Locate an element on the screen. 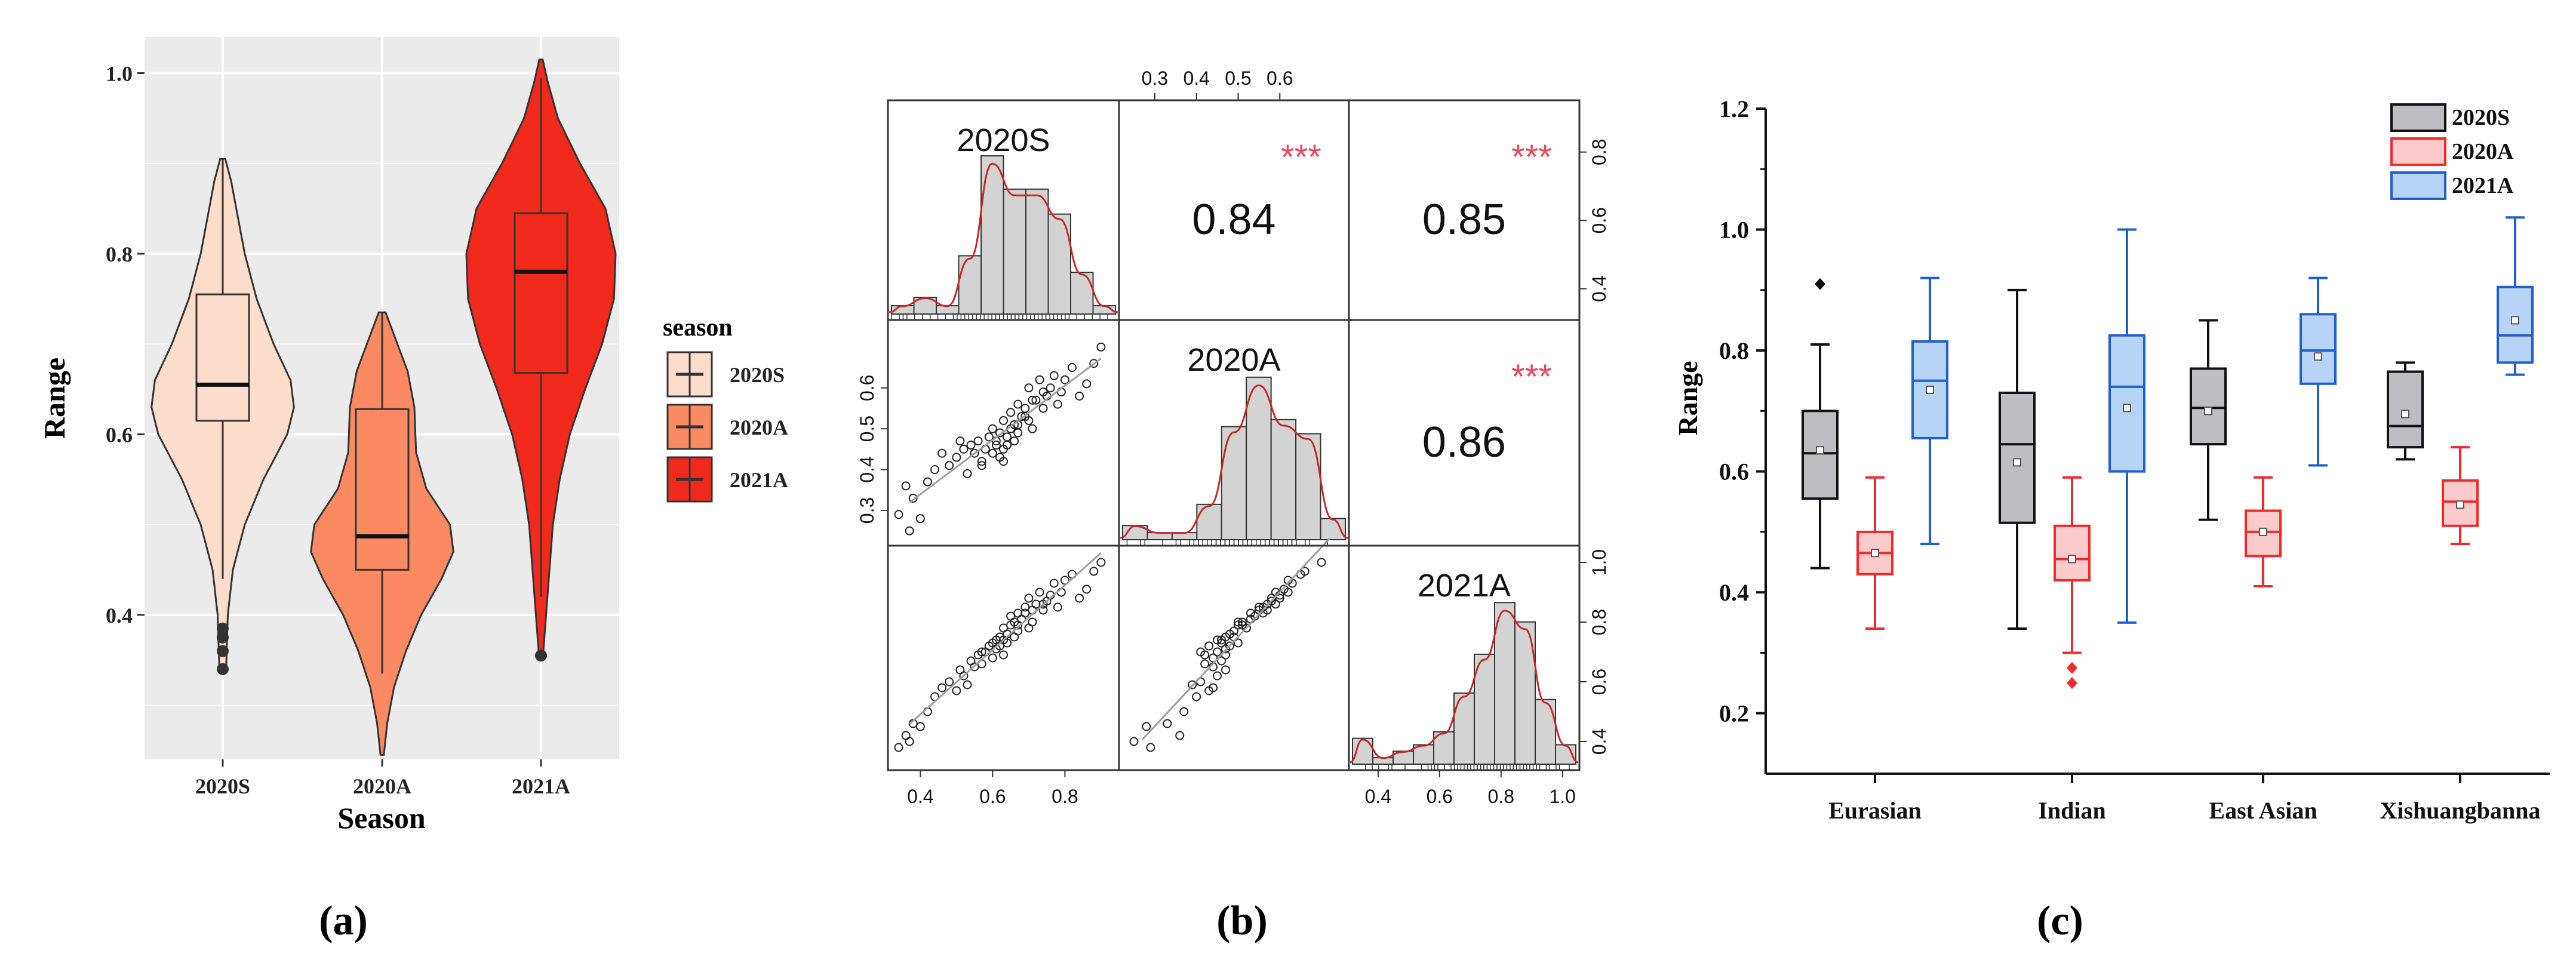 This screenshot has height=957, width=2576. matrix-cell-frame is located at coordinates (1234, 657).